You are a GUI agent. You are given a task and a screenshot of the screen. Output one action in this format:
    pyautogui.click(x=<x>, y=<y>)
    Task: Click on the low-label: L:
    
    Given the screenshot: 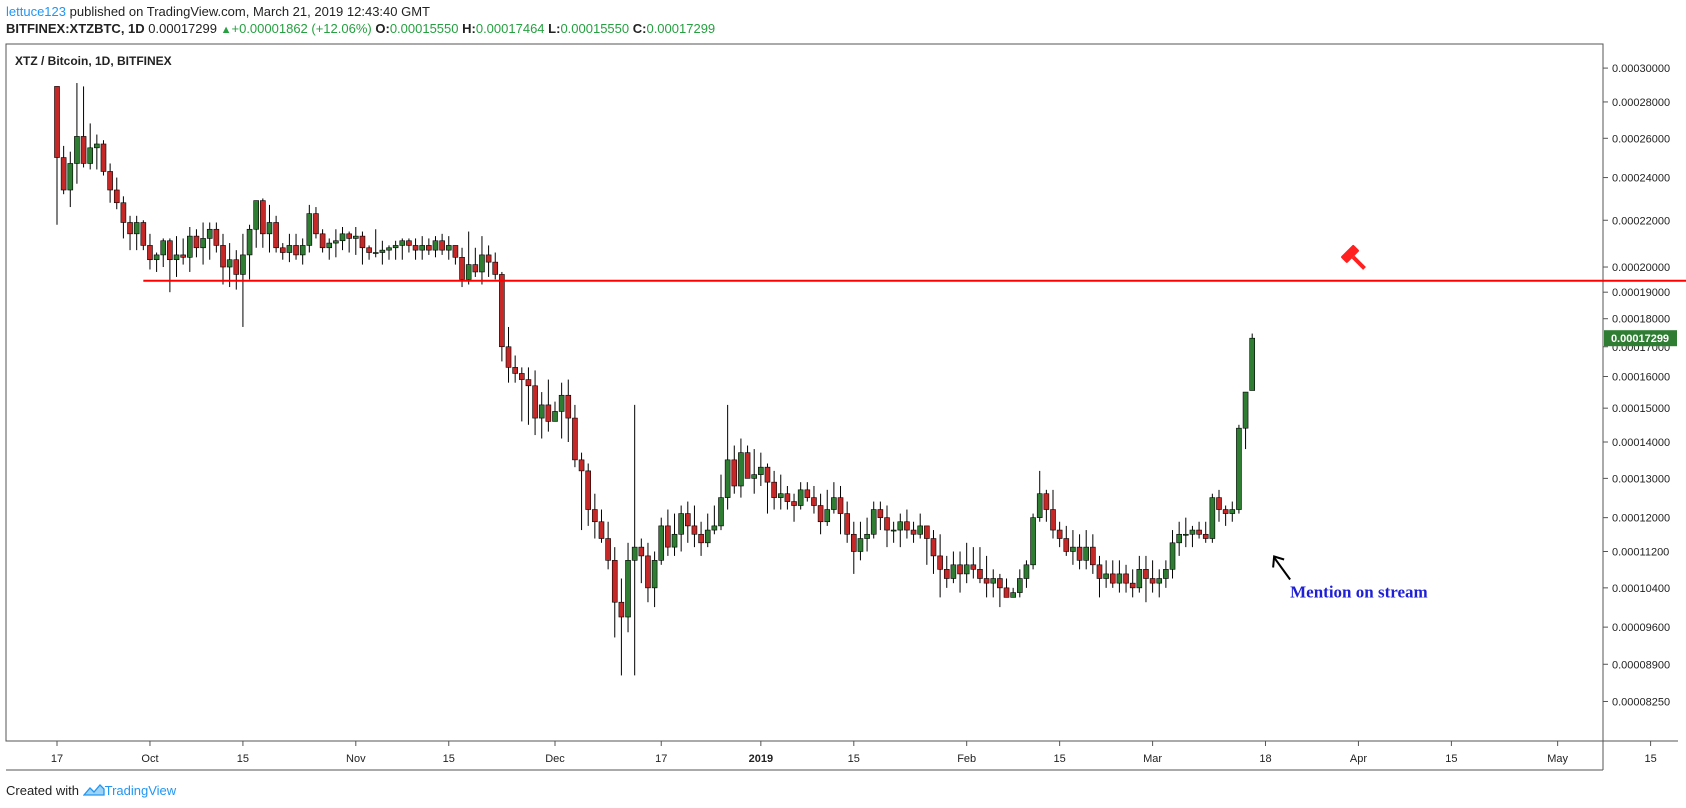 What is the action you would take?
    pyautogui.click(x=554, y=28)
    